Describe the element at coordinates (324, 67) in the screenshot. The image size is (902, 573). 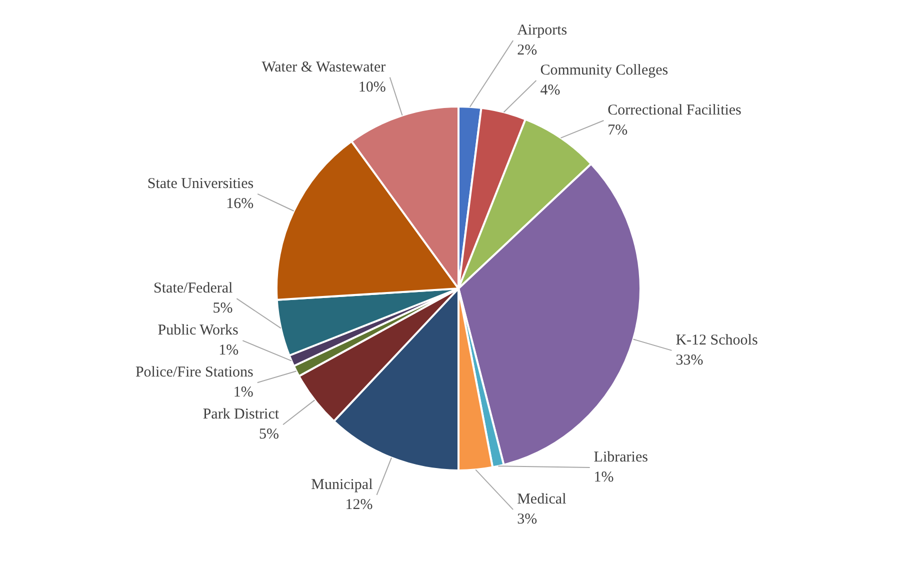
I see `slice-label: Water & Wastewater` at that location.